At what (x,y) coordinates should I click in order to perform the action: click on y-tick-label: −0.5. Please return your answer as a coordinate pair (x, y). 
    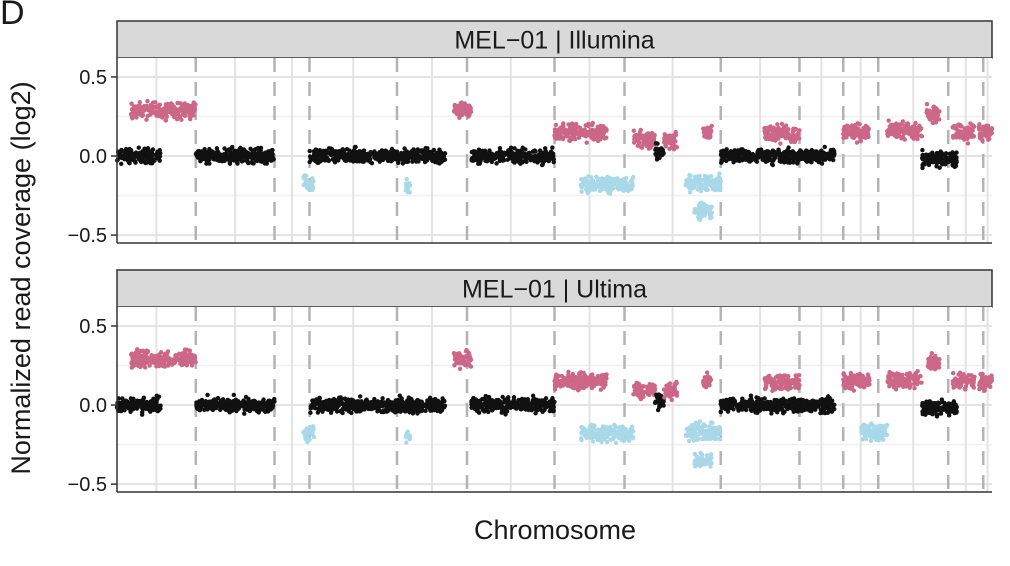
    Looking at the image, I should click on (87, 236).